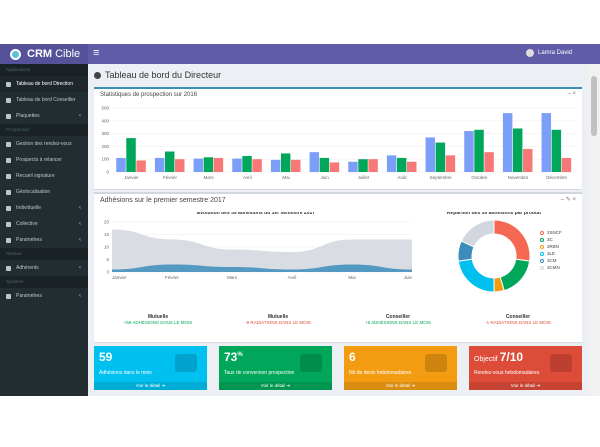  What do you see at coordinates (44, 192) in the screenshot?
I see `sidebar-item: Géolocalisation` at bounding box center [44, 192].